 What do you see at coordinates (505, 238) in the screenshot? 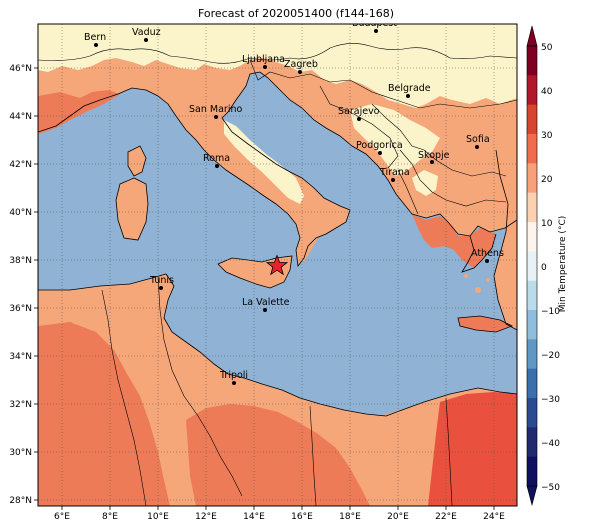
I see `turkey-coast` at bounding box center [505, 238].